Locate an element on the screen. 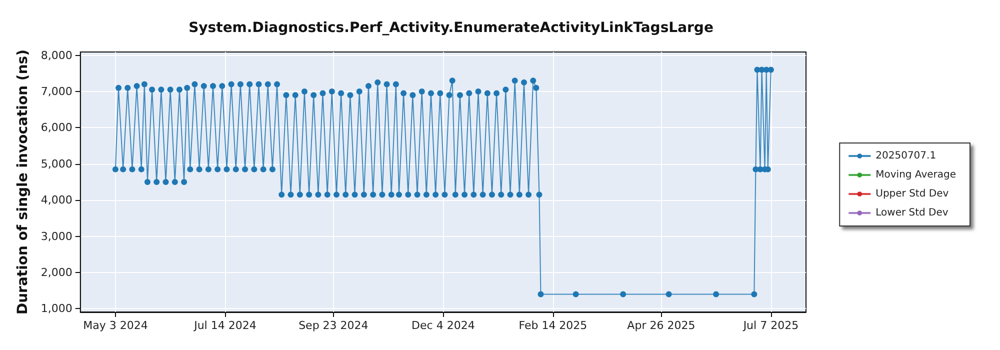 The height and width of the screenshot is (350, 1000). y-tick-label: 3,000 is located at coordinates (56, 236).